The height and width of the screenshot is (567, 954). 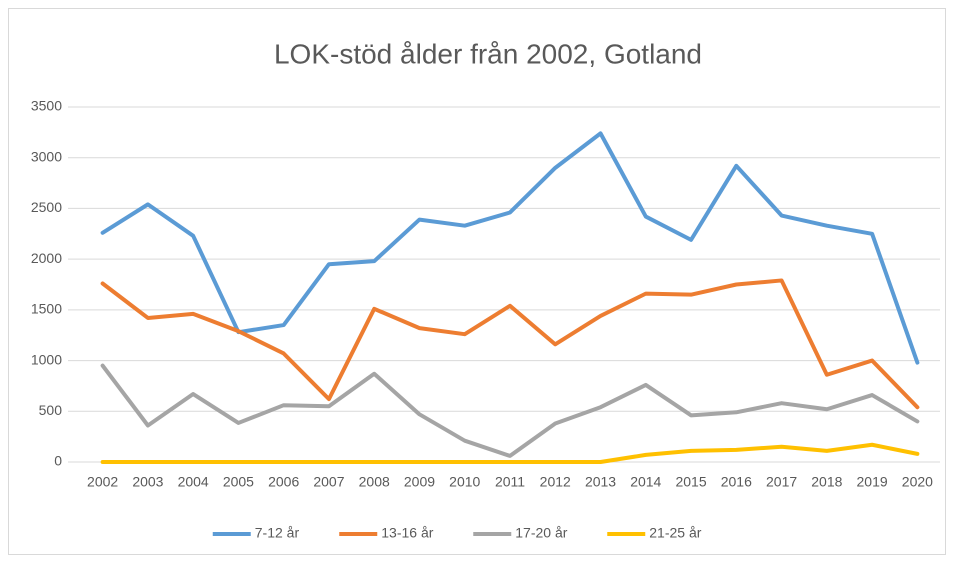 I want to click on y-tick-label: 2000, so click(x=46, y=258).